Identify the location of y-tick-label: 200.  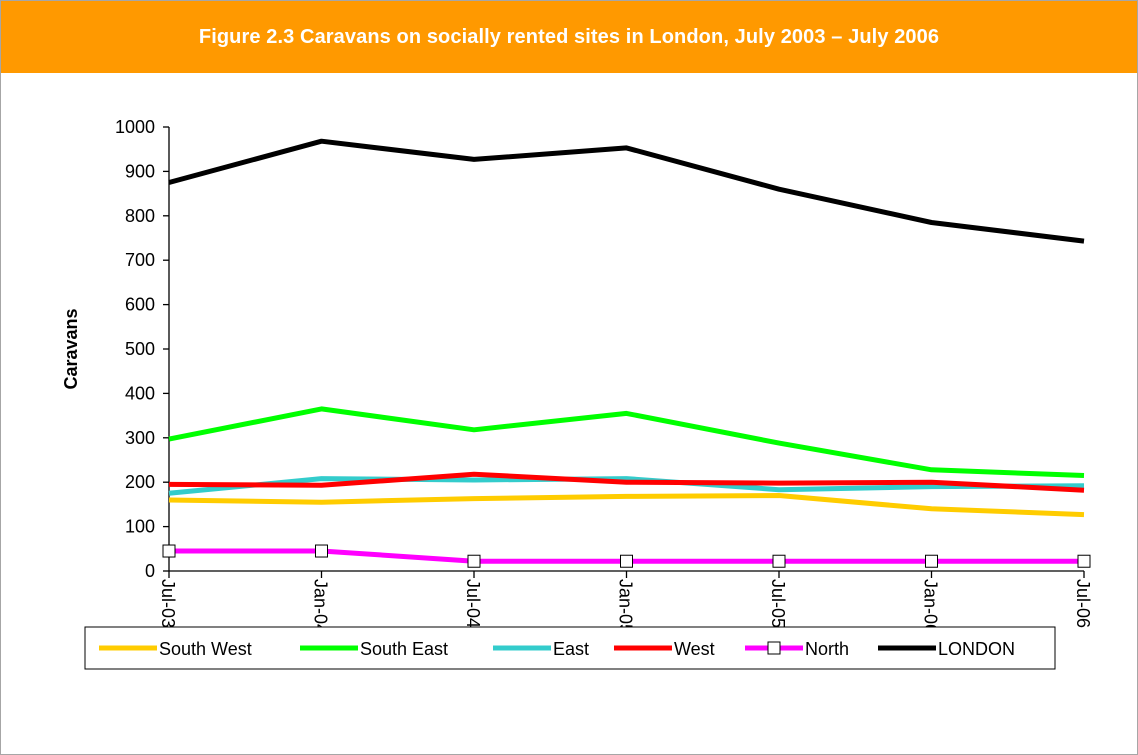
(140, 482).